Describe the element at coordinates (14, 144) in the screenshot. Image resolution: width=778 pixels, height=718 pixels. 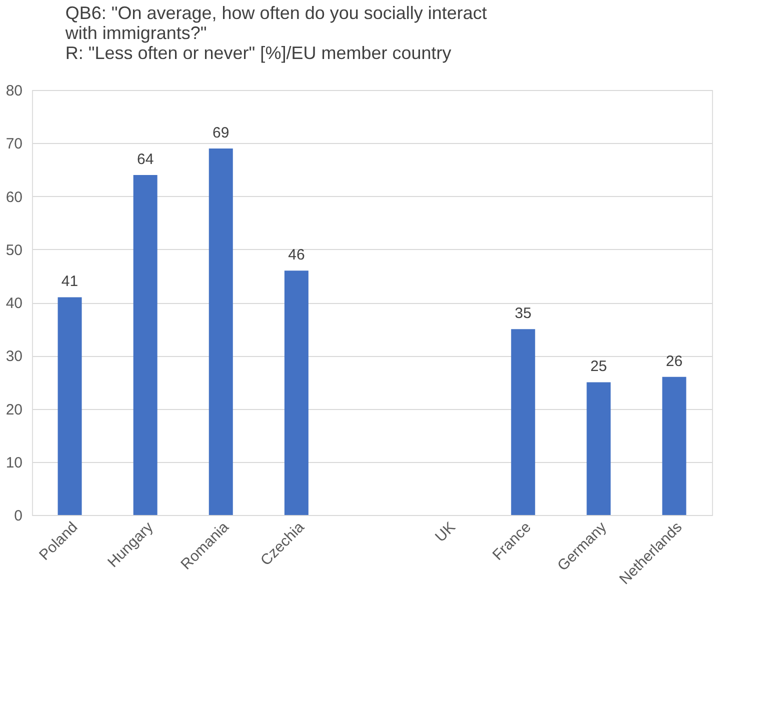
I see `y-tick-label: 70` at that location.